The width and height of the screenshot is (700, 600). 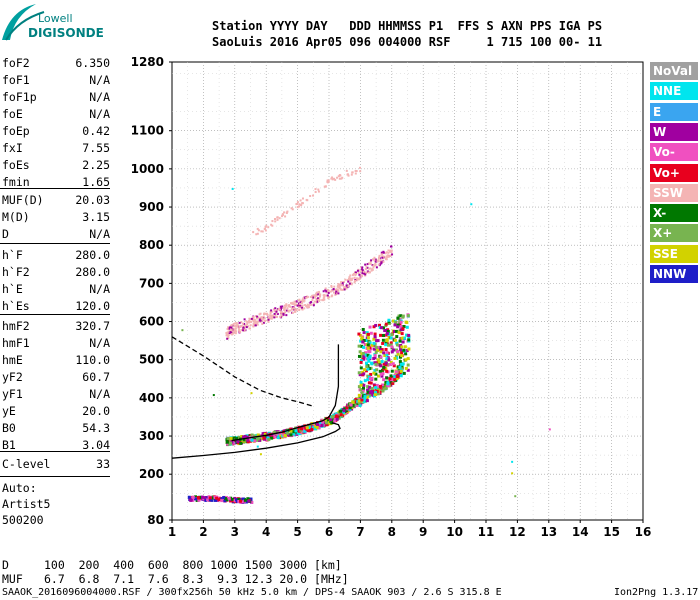 I want to click on param-row-fof1p: foF1p N/A, so click(x=56, y=98).